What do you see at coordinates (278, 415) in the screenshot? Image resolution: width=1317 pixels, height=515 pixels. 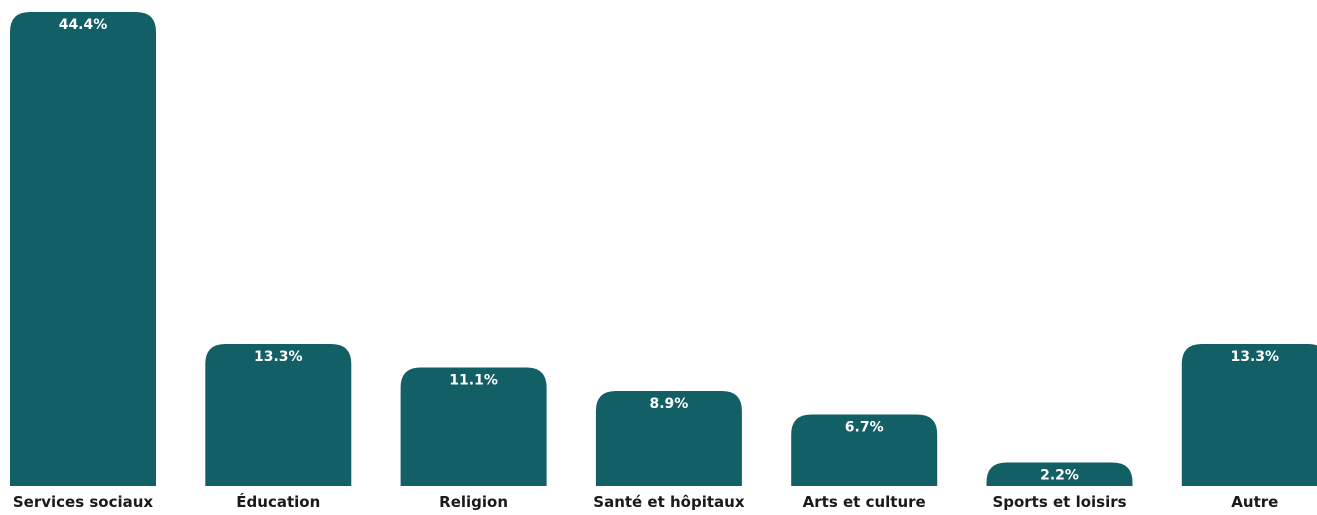 I see `bar-education` at bounding box center [278, 415].